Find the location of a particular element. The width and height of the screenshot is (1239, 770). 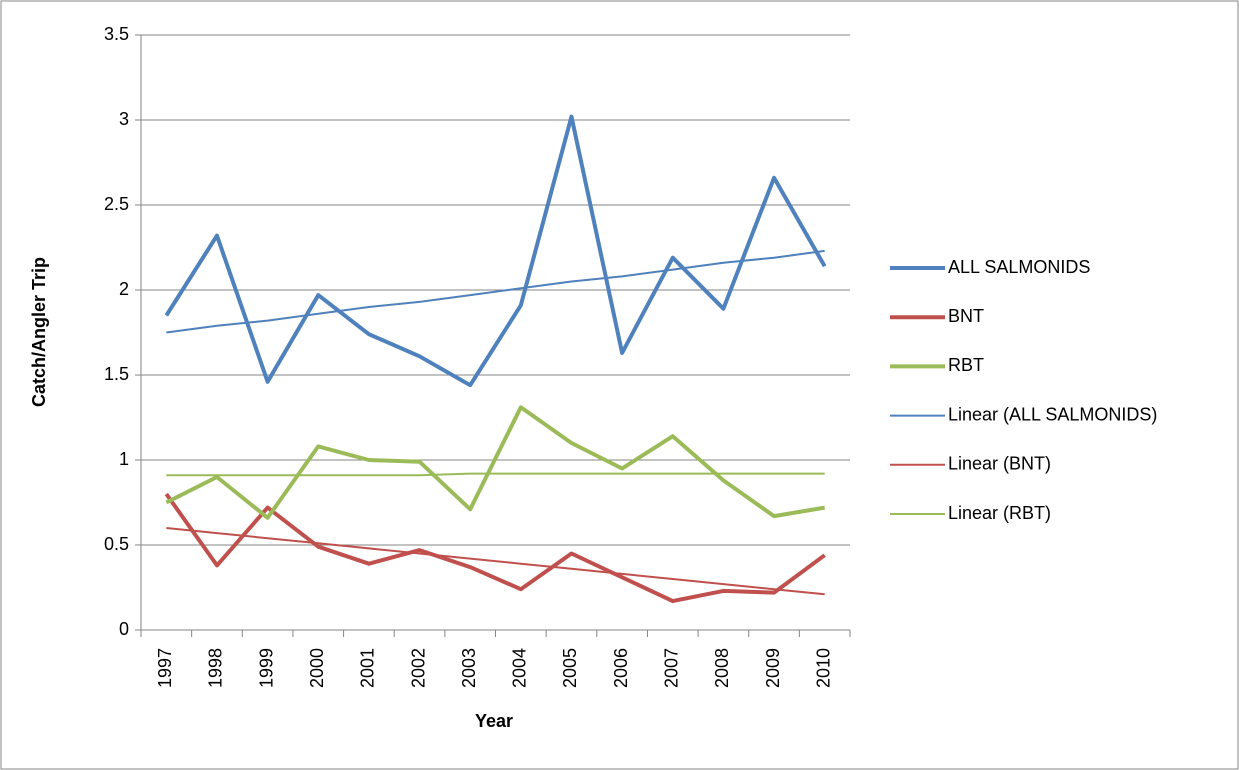

x-tick-label: 2004 is located at coordinates (520, 668).